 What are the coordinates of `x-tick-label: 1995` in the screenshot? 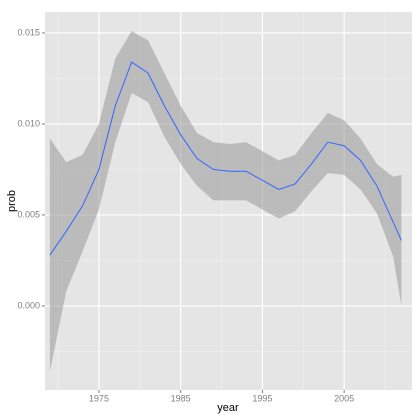 It's located at (262, 398).